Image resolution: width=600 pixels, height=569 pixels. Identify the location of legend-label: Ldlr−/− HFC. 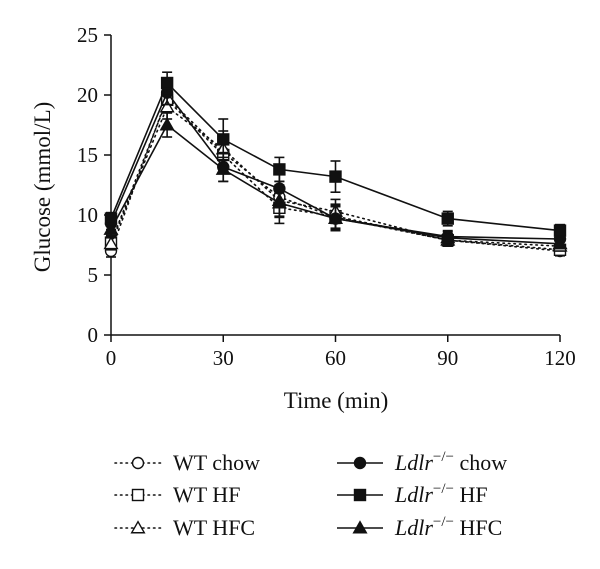
(448, 527).